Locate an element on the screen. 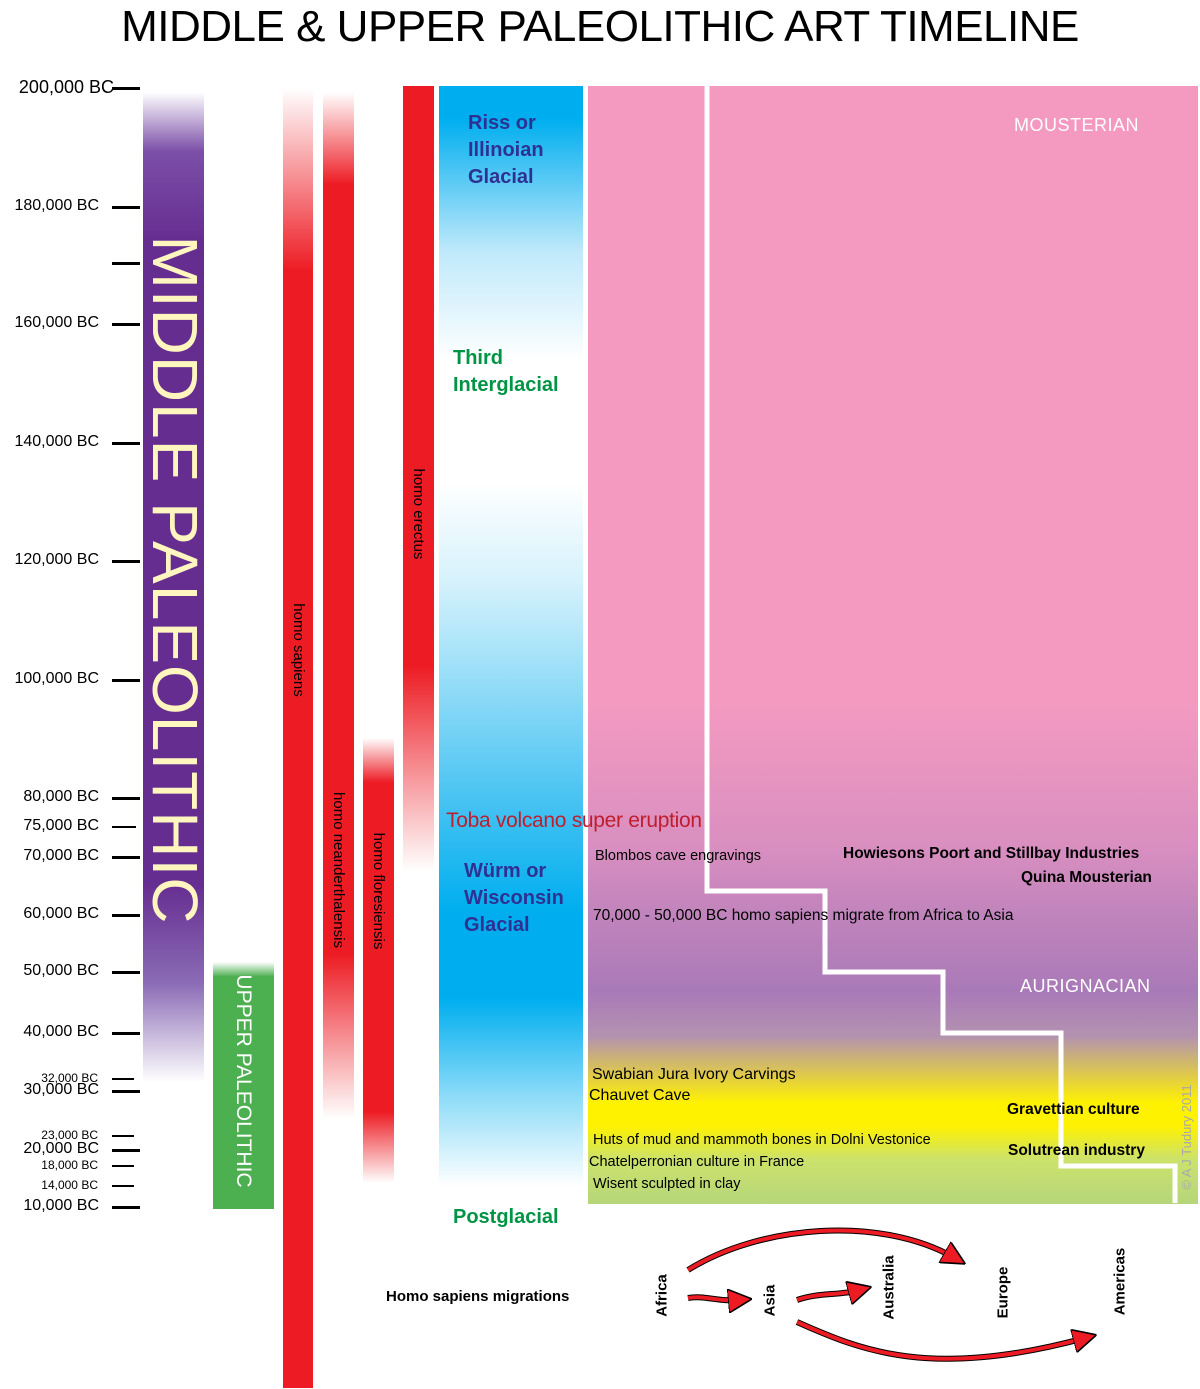  riss-line-2: Illinoian is located at coordinates (506, 150).